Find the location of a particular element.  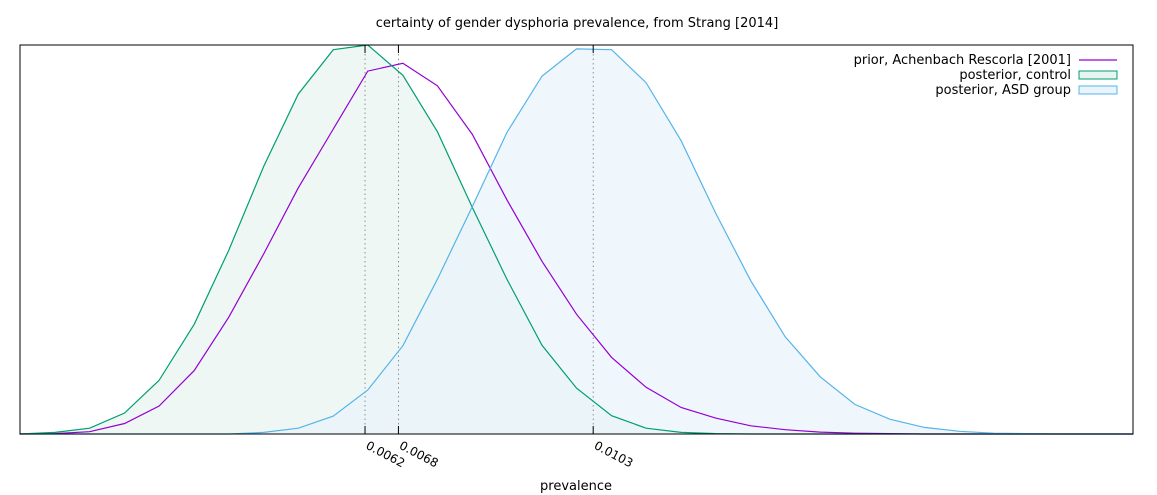

legend-label: posterior, ASD group is located at coordinates (1003, 90).